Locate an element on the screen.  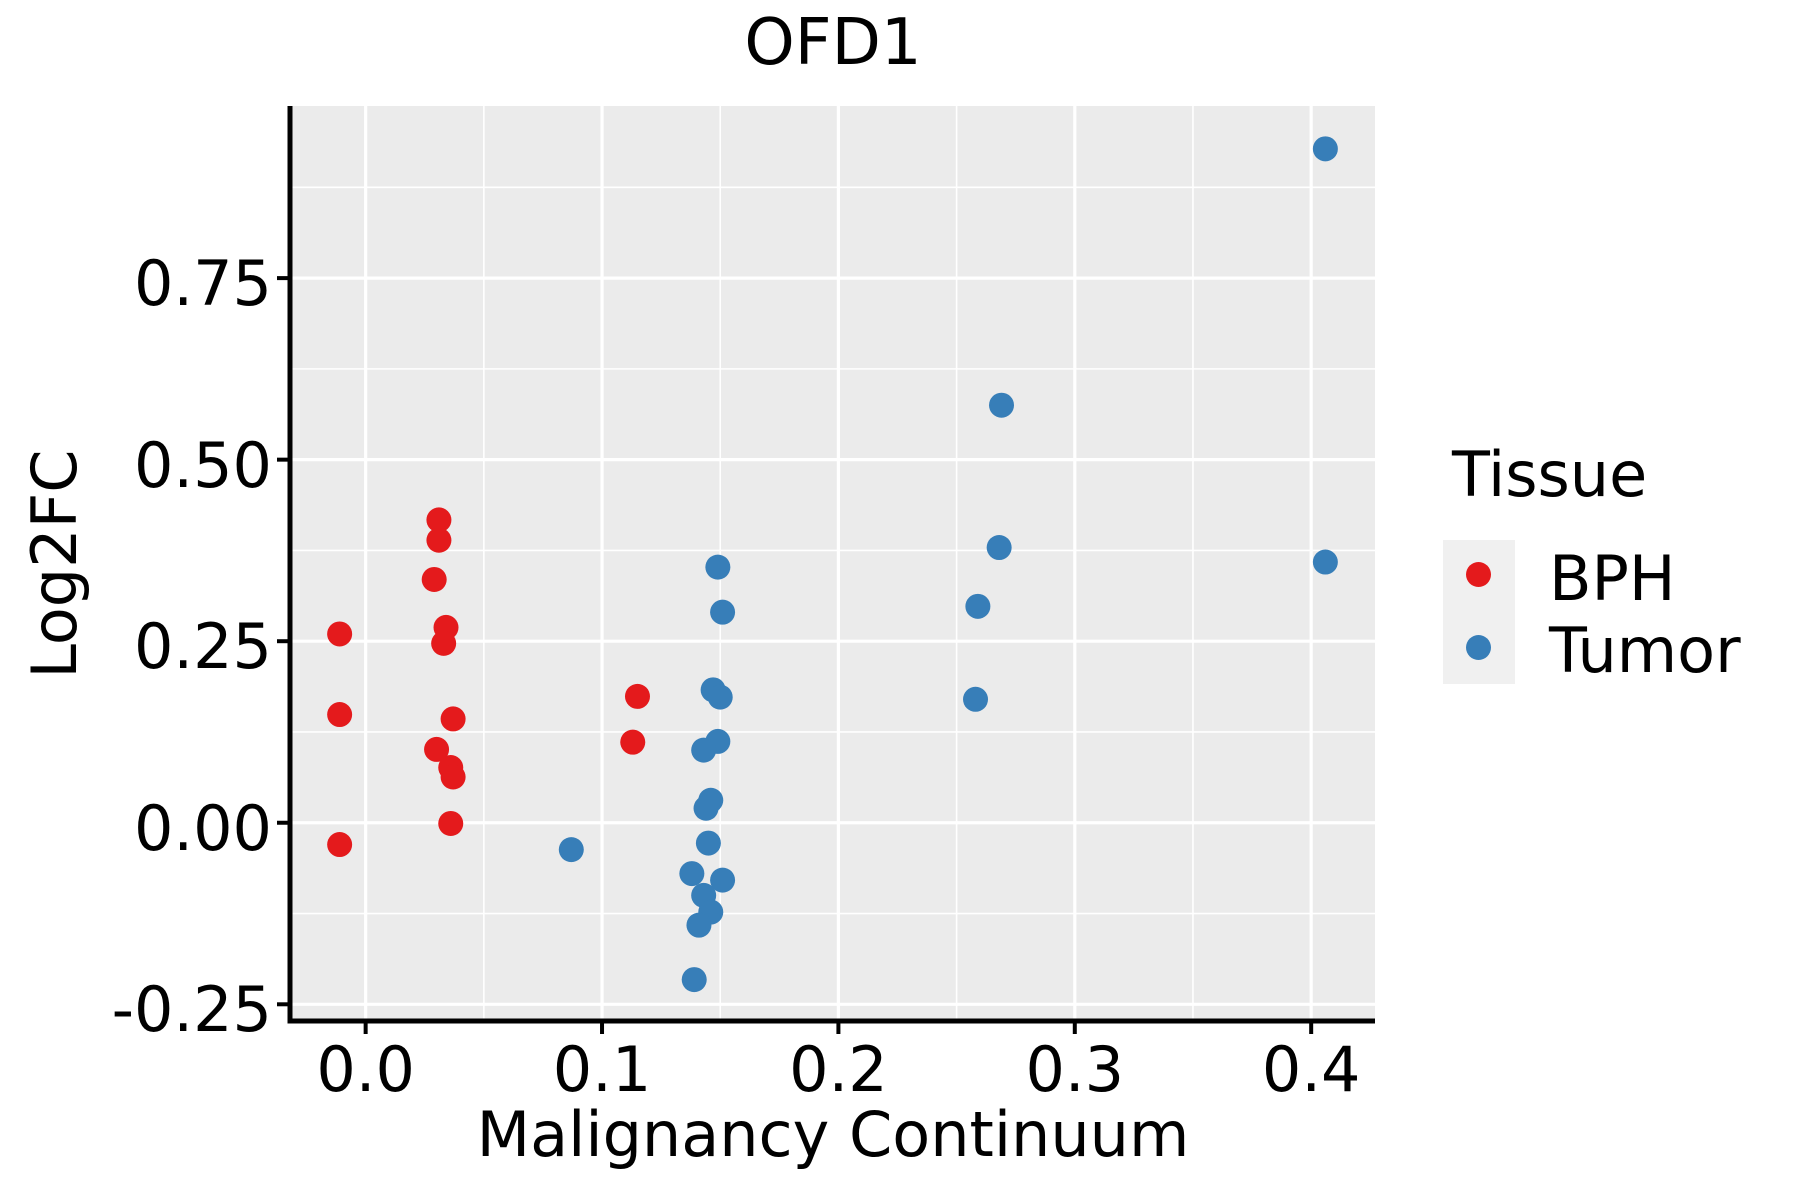
x-tick-label: 0.0 is located at coordinates (365, 1069).